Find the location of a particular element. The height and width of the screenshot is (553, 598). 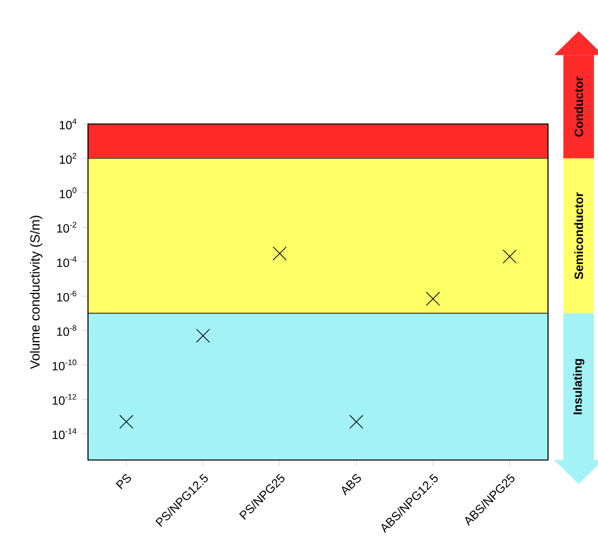

y-tick-label: 10$^{-4}$ is located at coordinates (66, 262).